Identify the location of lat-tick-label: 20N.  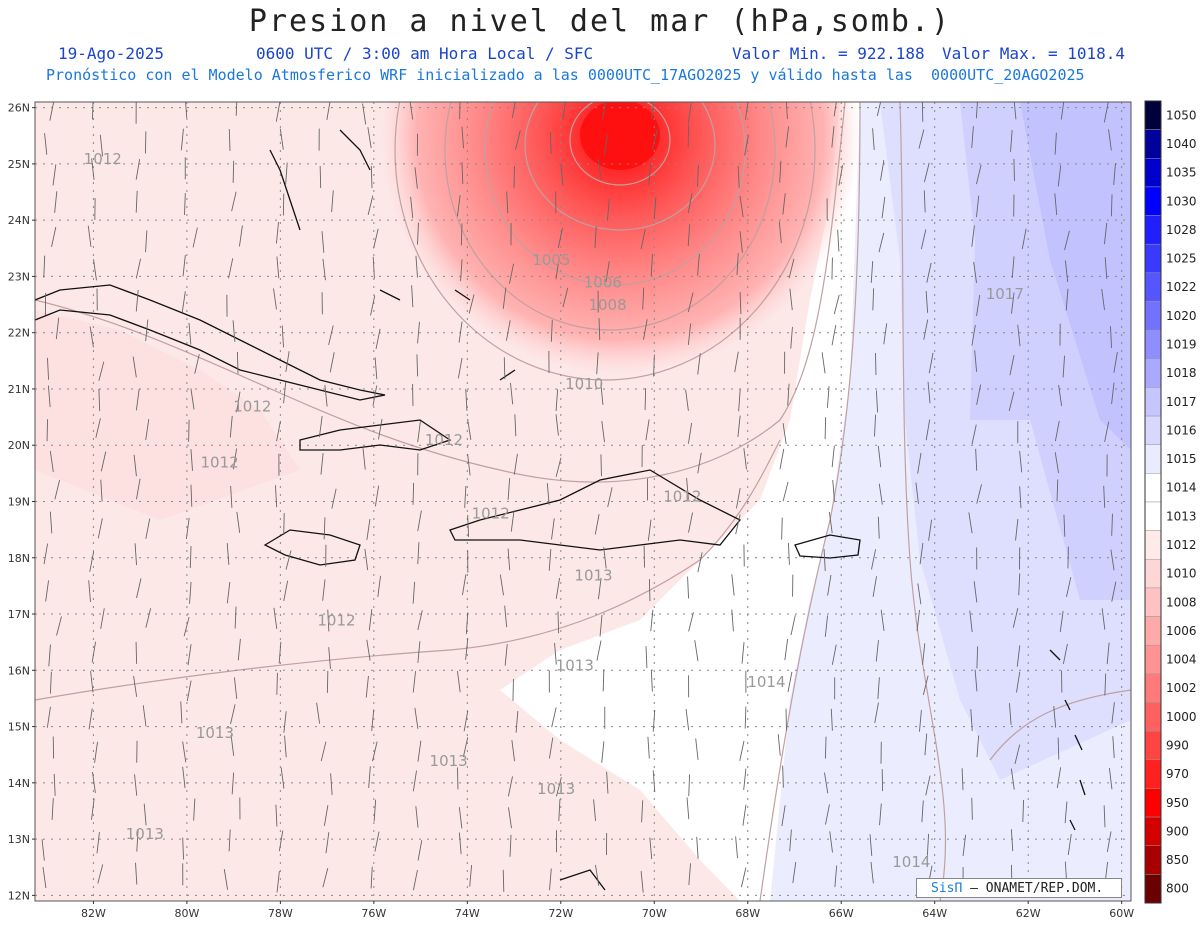
(19, 445).